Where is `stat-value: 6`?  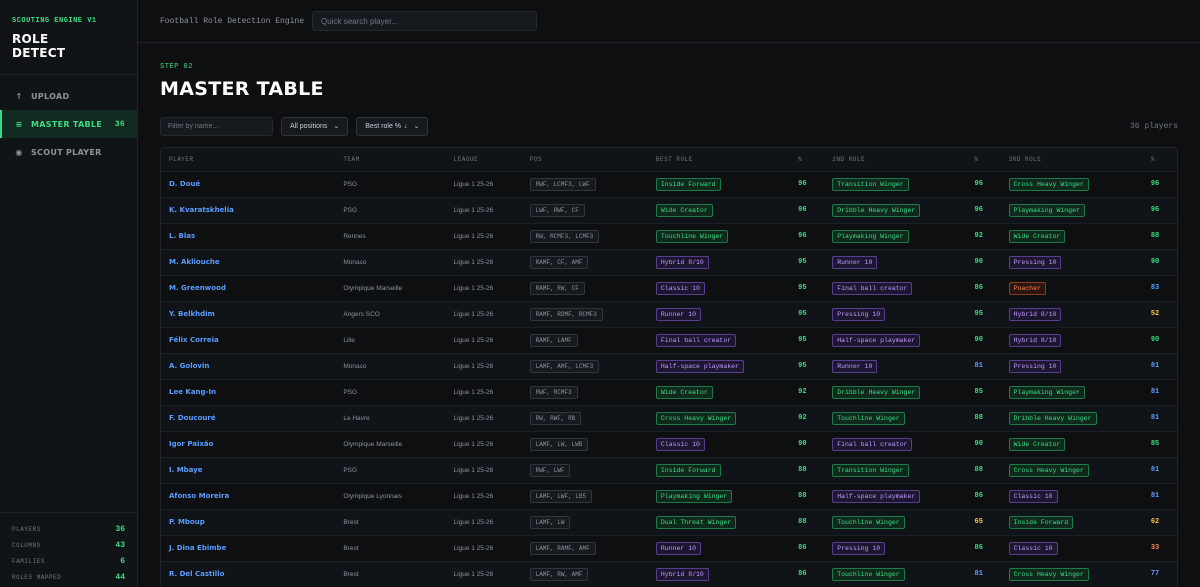
stat-value: 6 is located at coordinates (122, 561).